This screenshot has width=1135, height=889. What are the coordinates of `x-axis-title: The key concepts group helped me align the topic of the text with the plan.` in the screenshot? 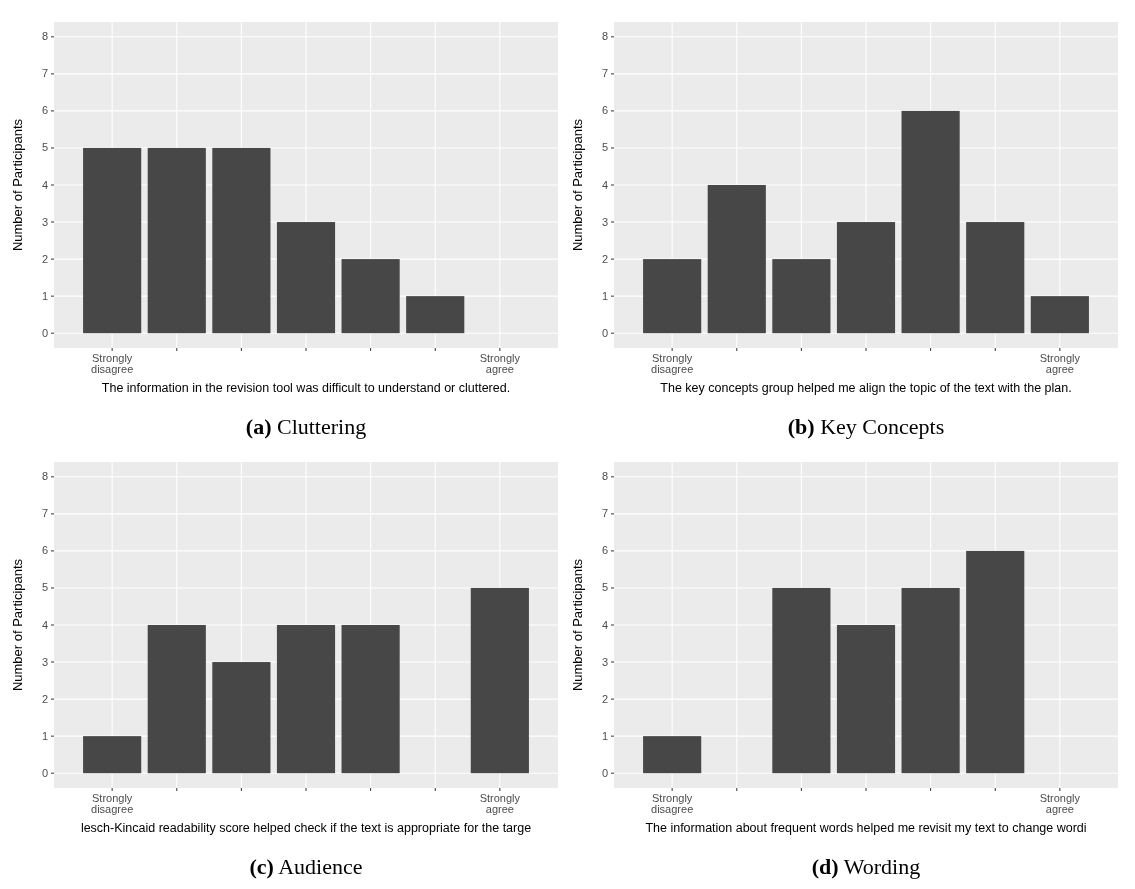 It's located at (866, 388).